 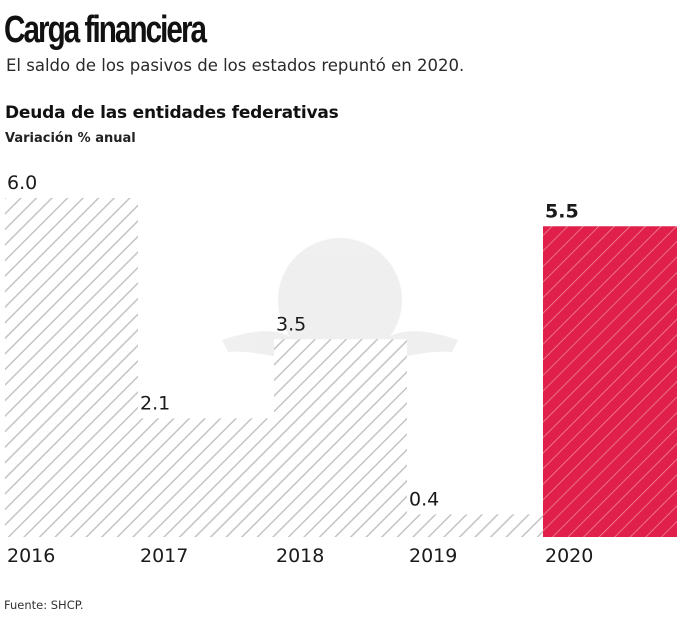 What do you see at coordinates (569, 556) in the screenshot?
I see `x-tick-label-2020: 2020` at bounding box center [569, 556].